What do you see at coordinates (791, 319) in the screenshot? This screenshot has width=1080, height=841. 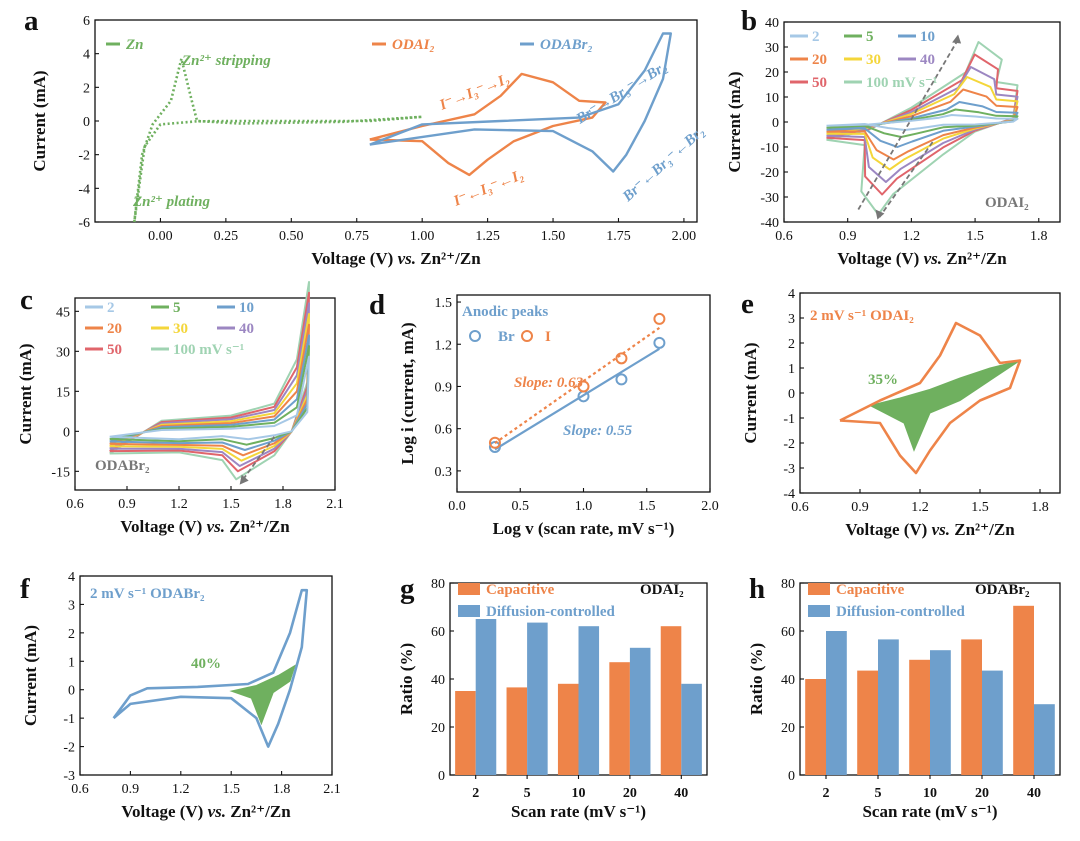 I see `y-tick-label: 3` at bounding box center [791, 319].